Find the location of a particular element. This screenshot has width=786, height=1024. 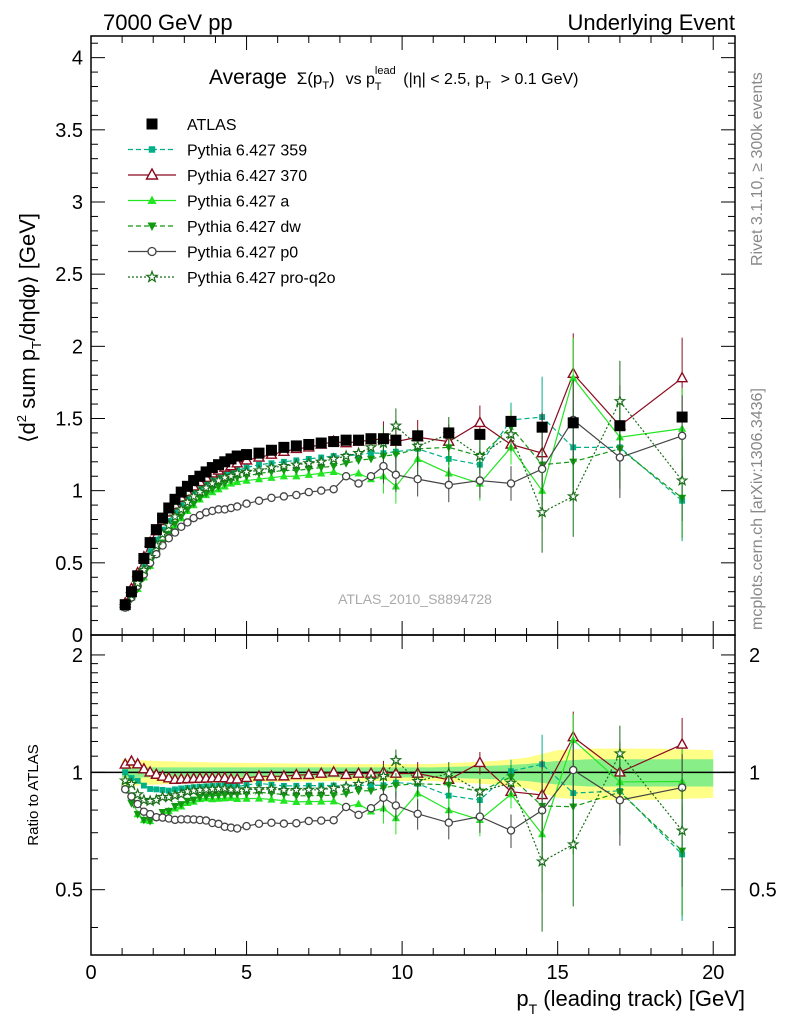

bottom-ytick-label: 2 is located at coordinates (77, 656).